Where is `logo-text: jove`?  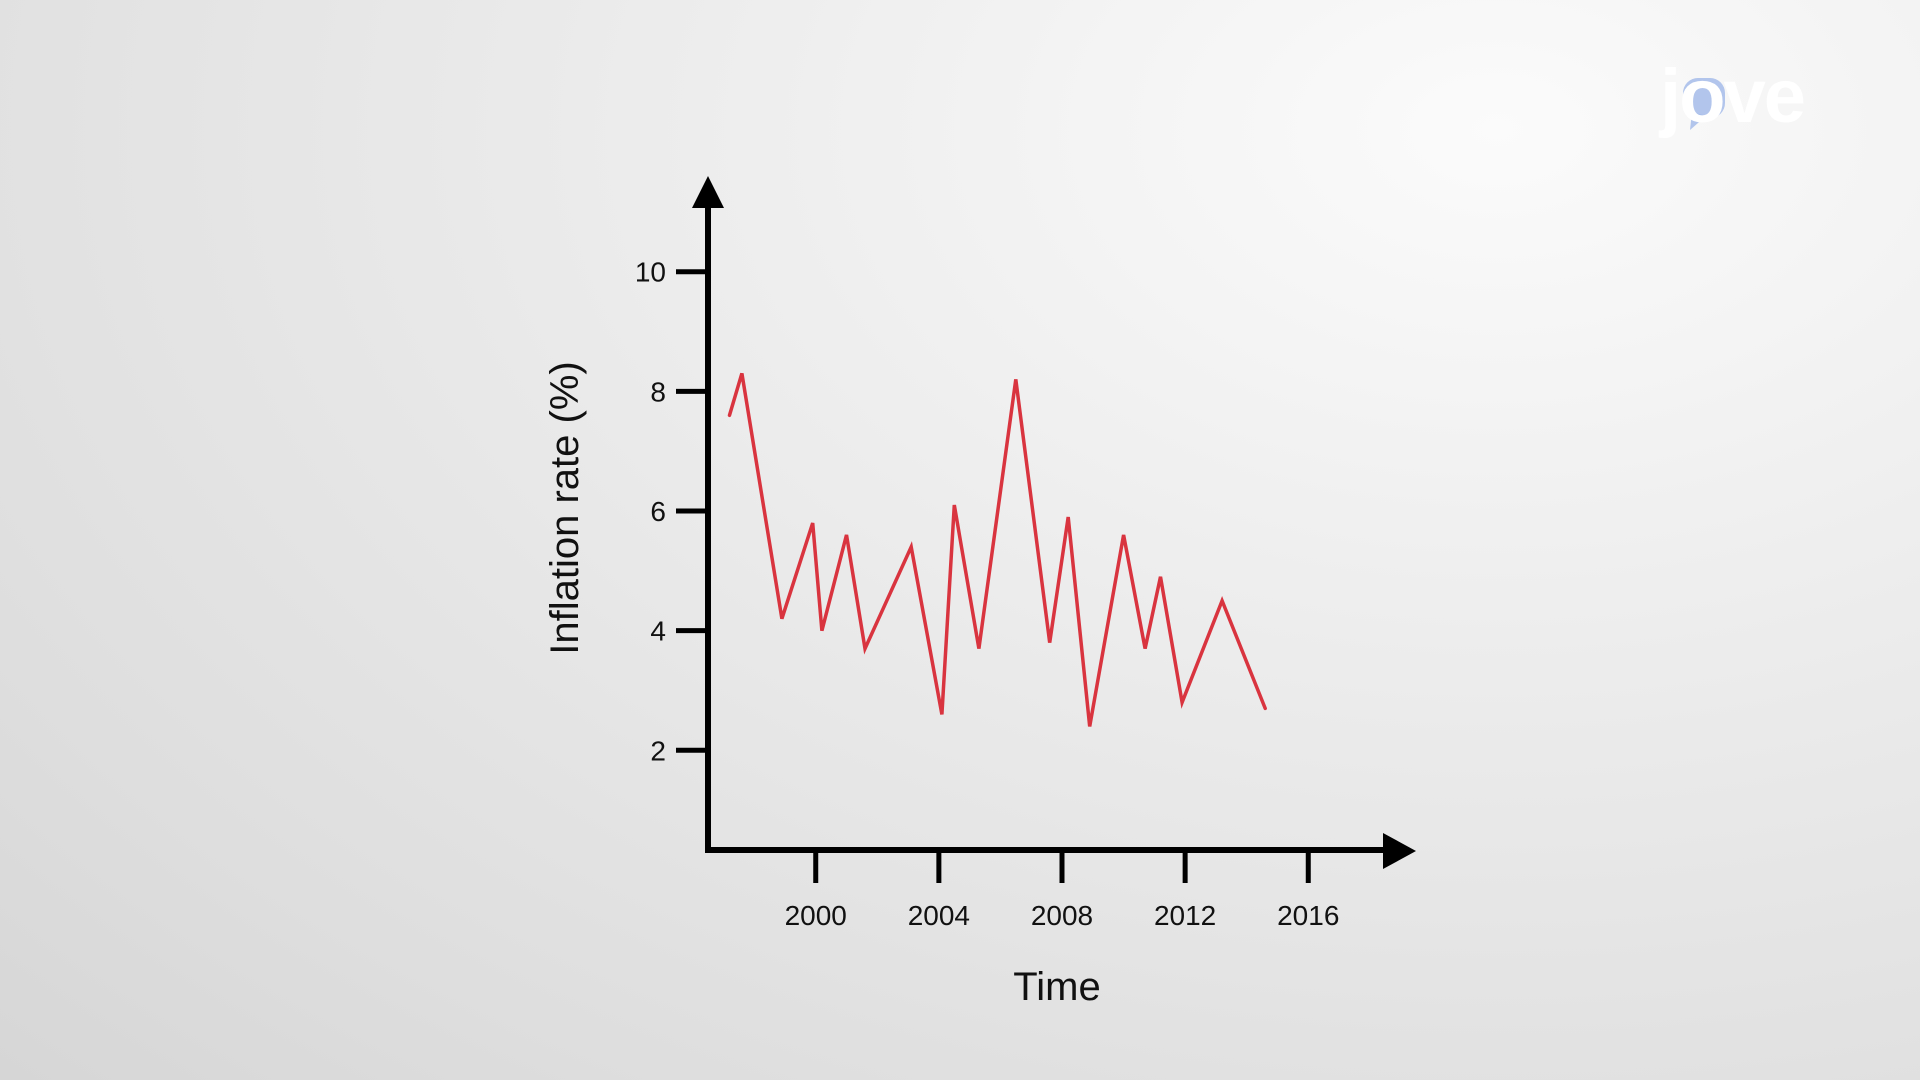
logo-text: jove is located at coordinates (1731, 96).